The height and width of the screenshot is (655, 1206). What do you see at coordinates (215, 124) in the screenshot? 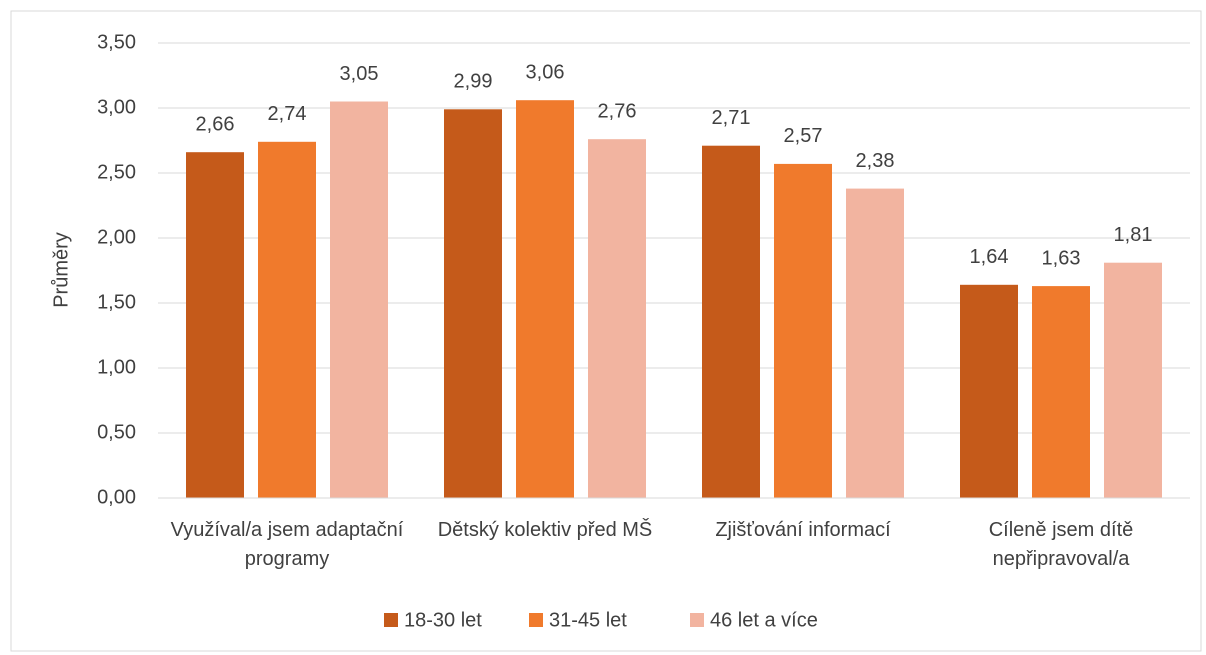
I see `data-label: 2,66` at bounding box center [215, 124].